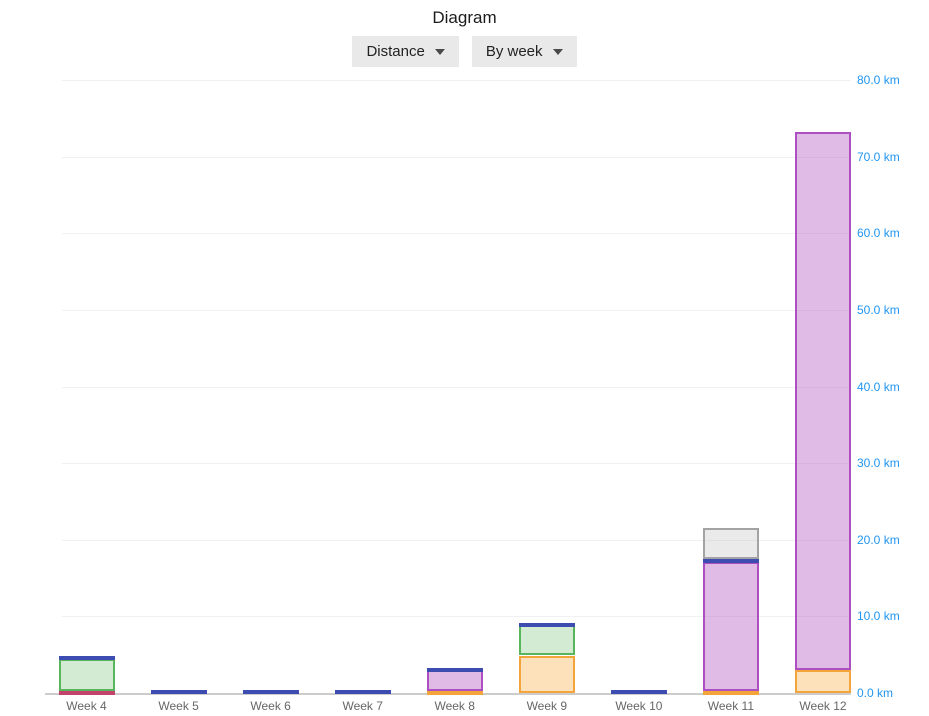 This screenshot has width=929, height=716. What do you see at coordinates (878, 156) in the screenshot?
I see `y-axis-tick-label: 70.0 km` at bounding box center [878, 156].